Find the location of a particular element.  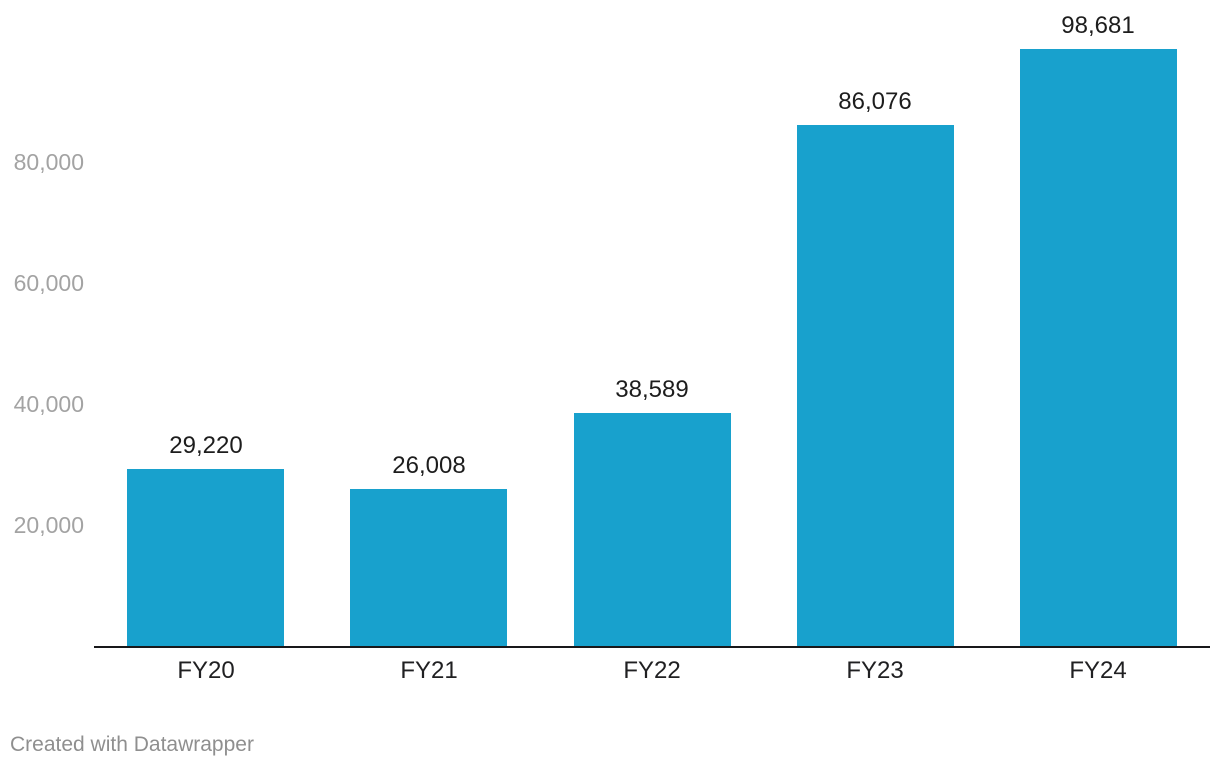

x-axis-category-label: FY23 is located at coordinates (875, 670).